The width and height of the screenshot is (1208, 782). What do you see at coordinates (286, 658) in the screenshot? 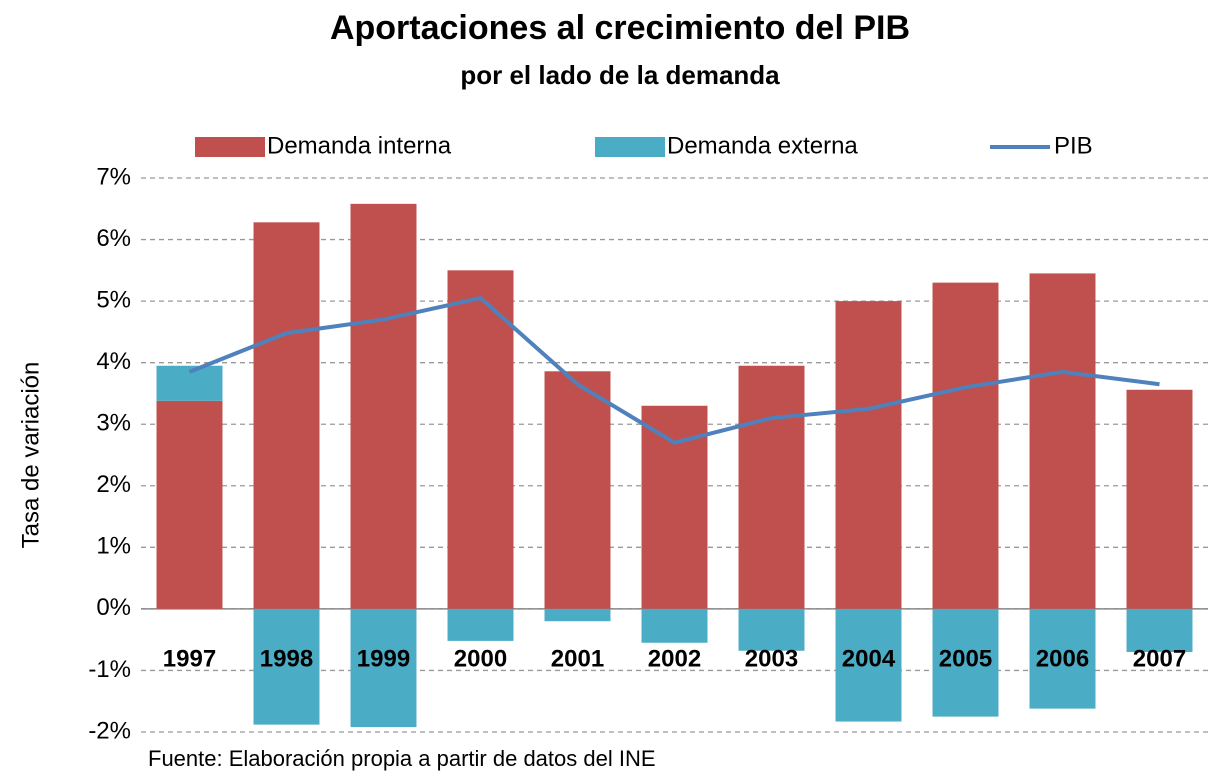
I see `x-tick-label: 1998` at bounding box center [286, 658].